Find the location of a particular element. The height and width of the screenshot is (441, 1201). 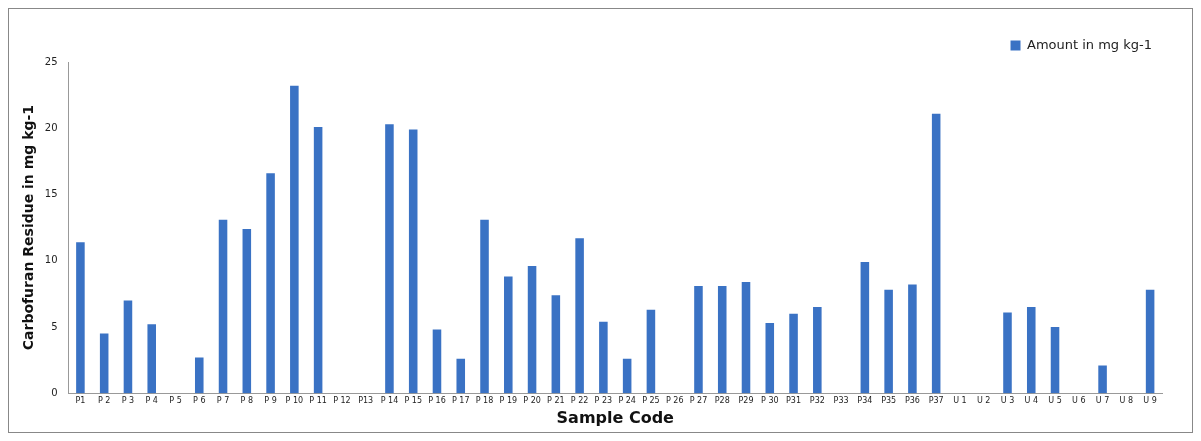

x-tick-label: P 30 is located at coordinates (770, 401).